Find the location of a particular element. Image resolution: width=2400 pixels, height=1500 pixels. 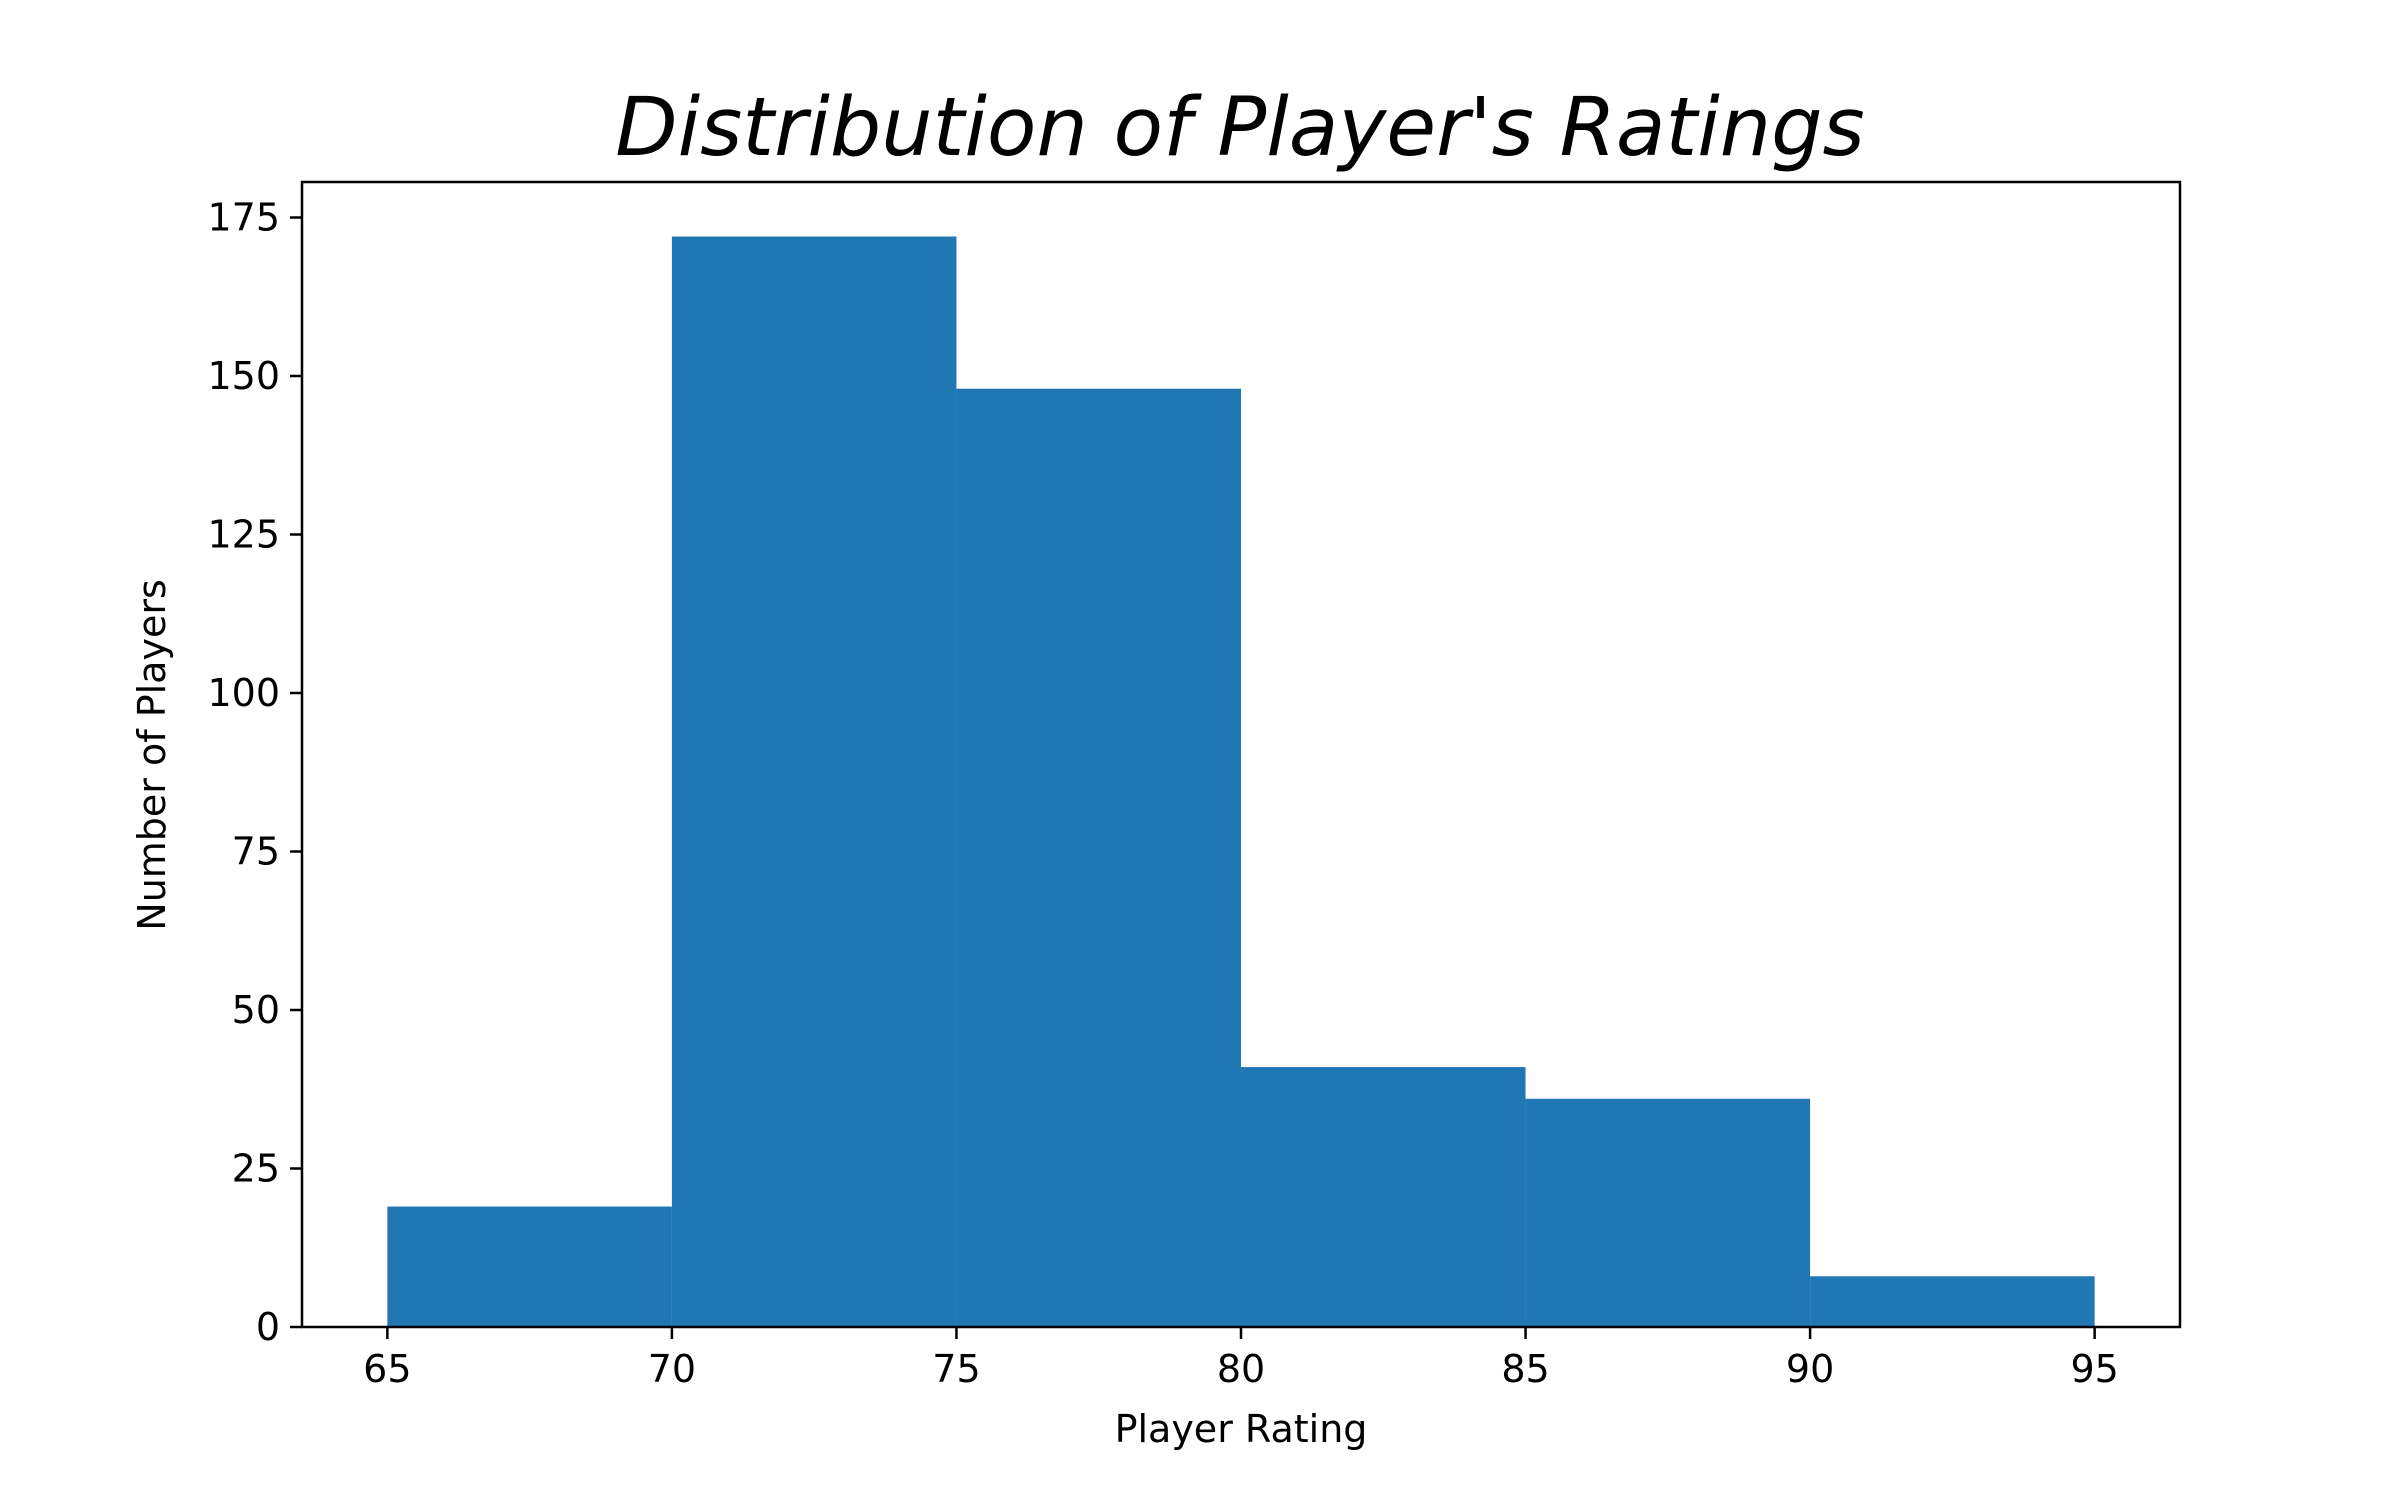

y-tick-label: 25 is located at coordinates (256, 1169).